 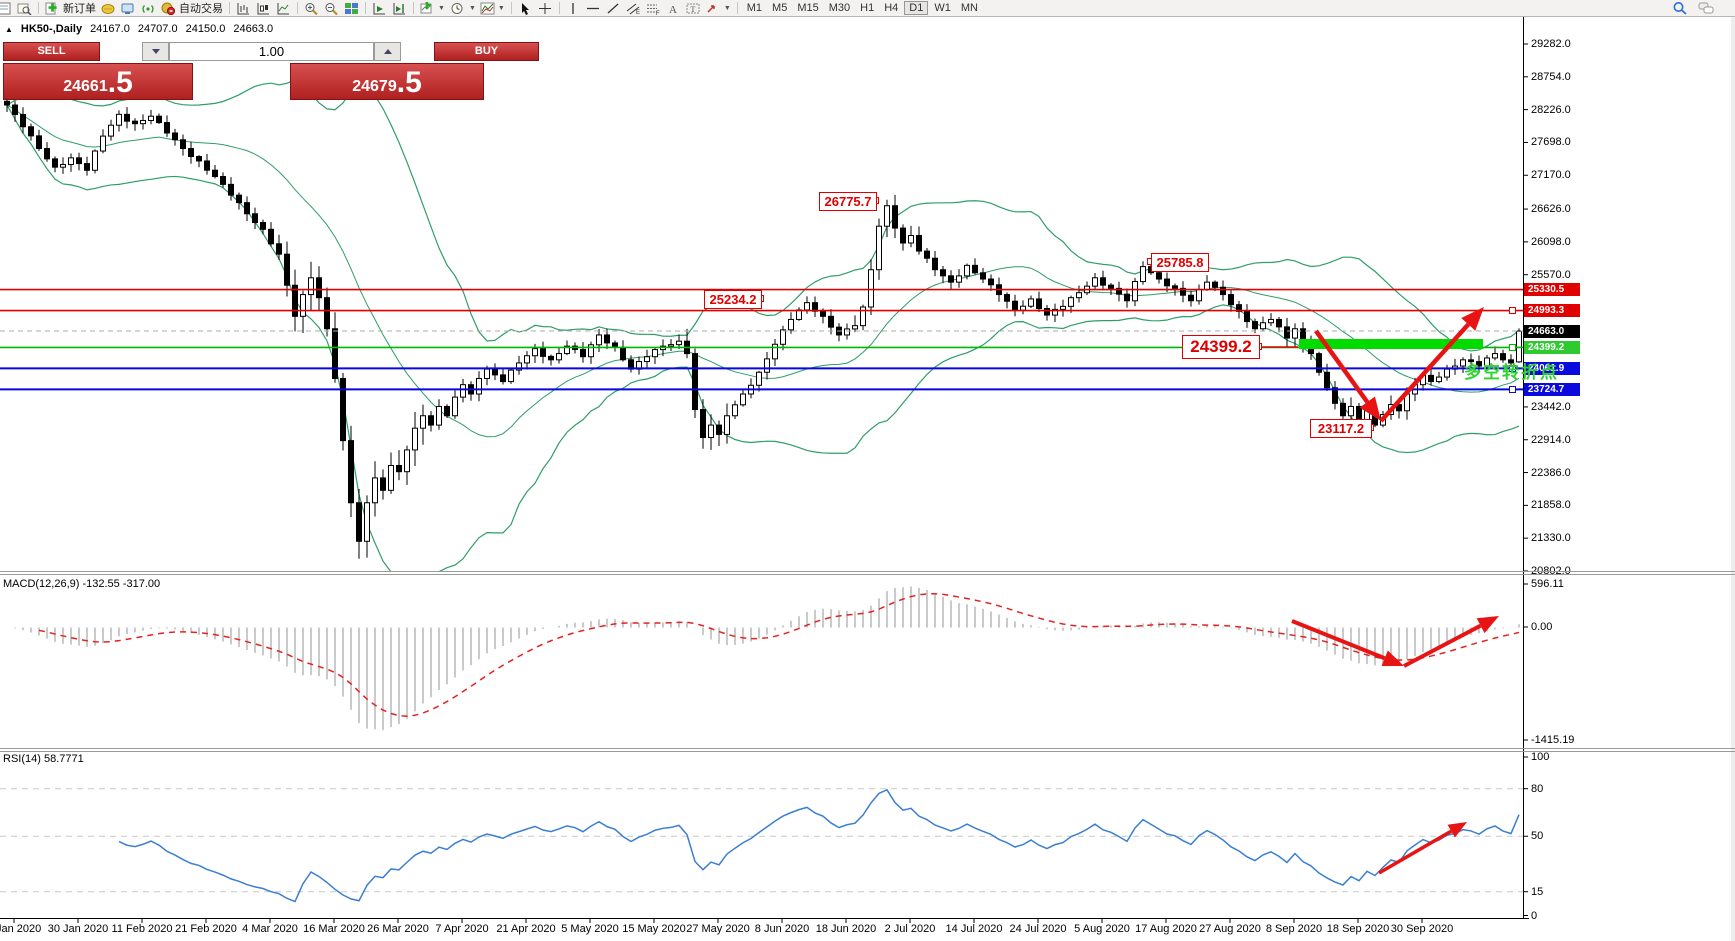 I want to click on date-axis-label: 27 Aug 2020, so click(x=1230, y=929).